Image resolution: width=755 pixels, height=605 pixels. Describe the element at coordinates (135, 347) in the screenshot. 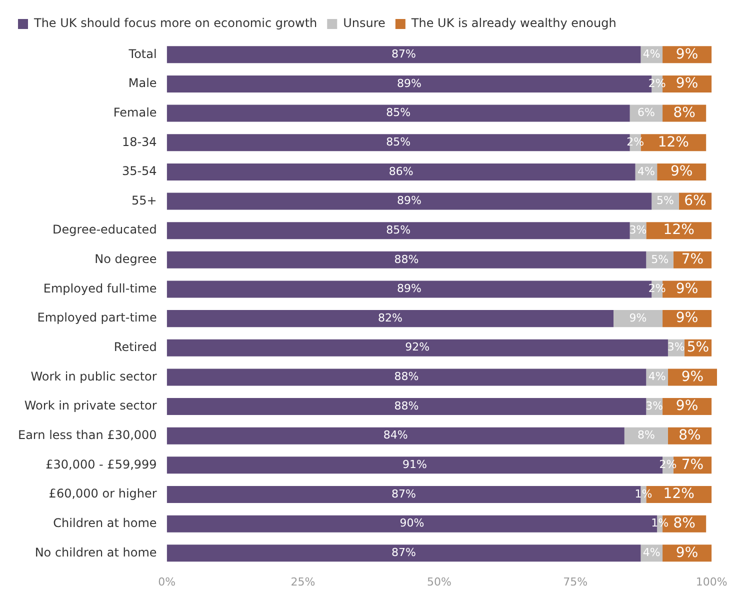

I see `y-tick-label: Retired` at that location.